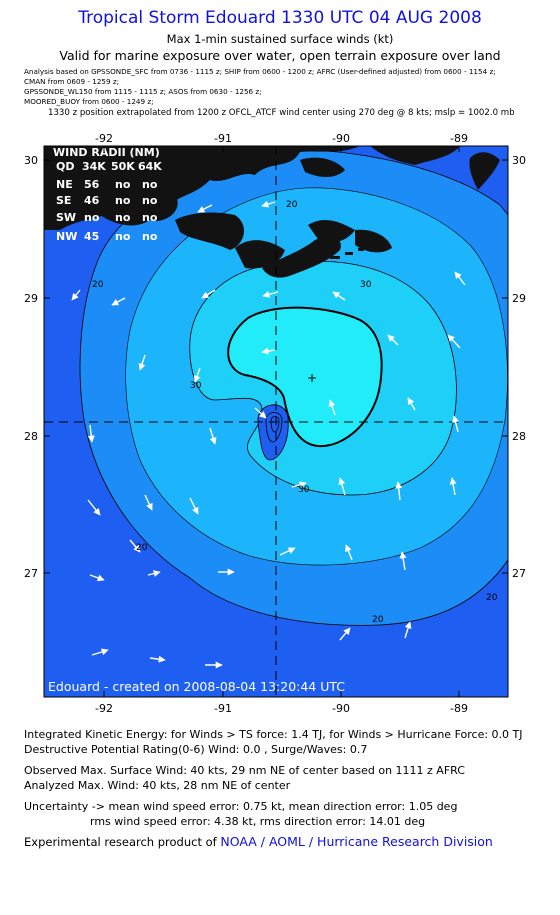  I want to click on wind-radii-34k: no, so click(92, 217).